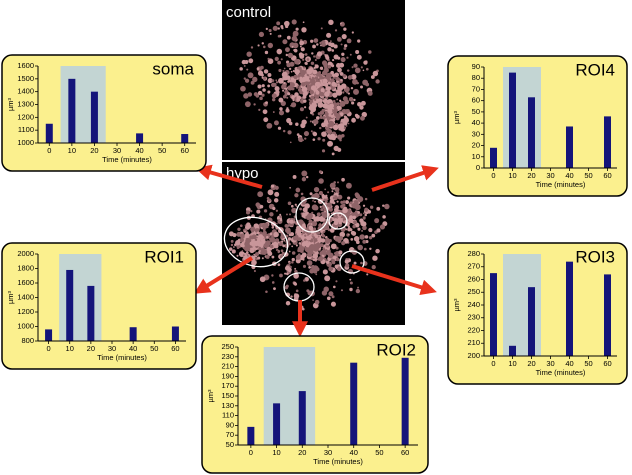 This screenshot has height=475, width=632. I want to click on y-tick-label: 230, so click(473, 317).